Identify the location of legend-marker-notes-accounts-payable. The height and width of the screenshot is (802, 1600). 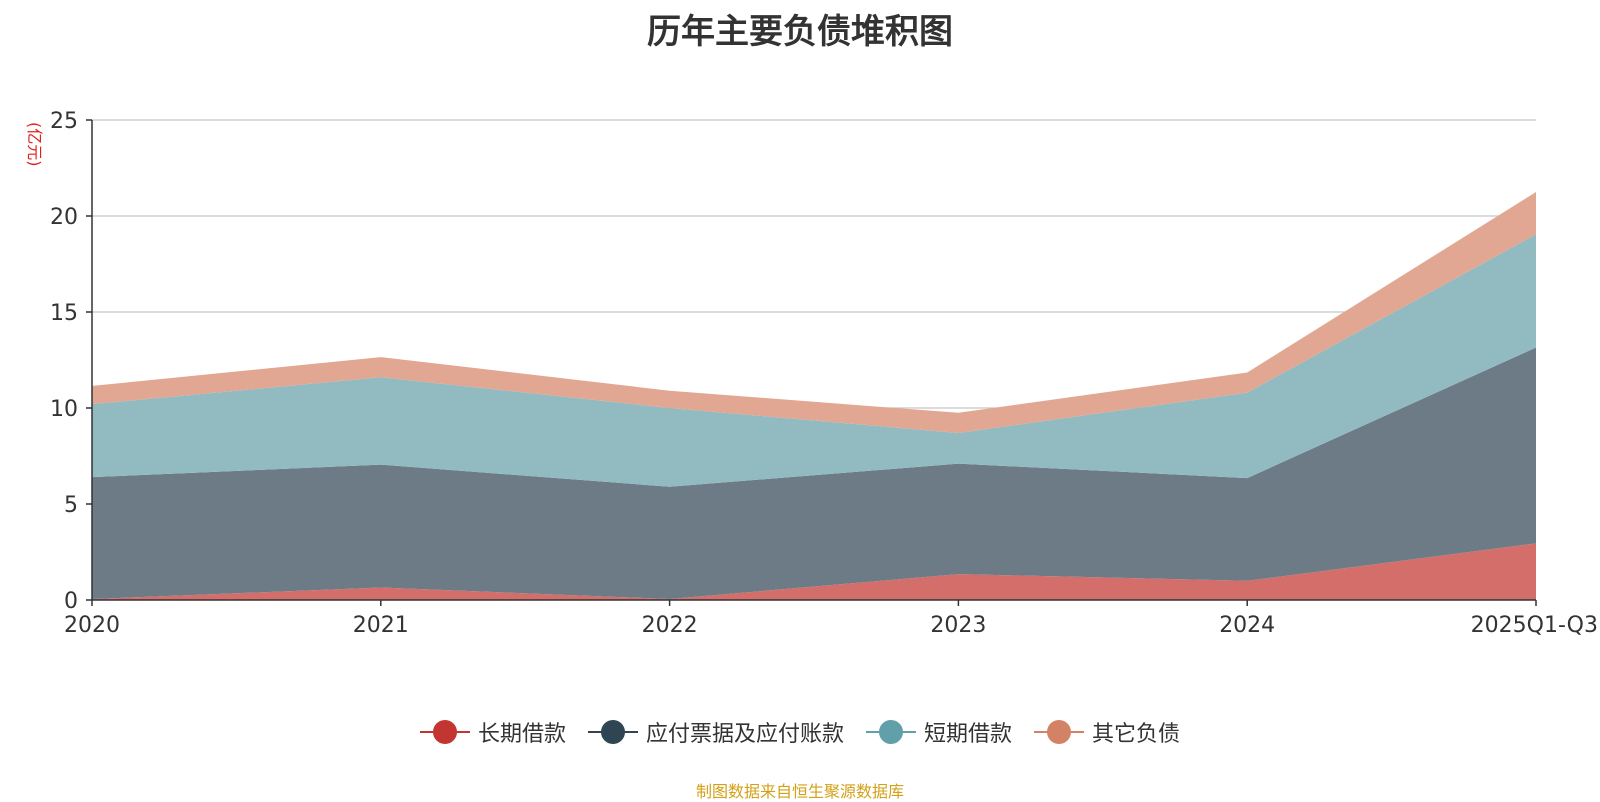
(612, 732).